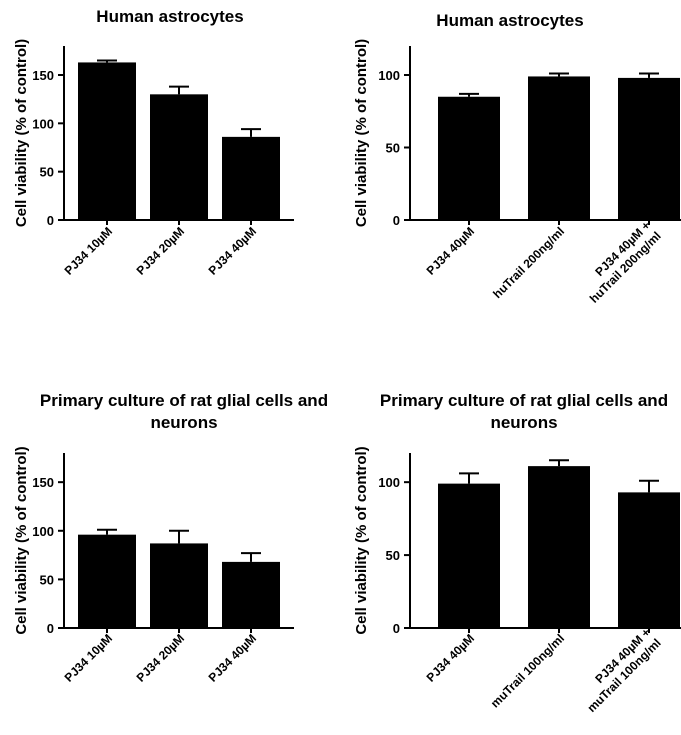 This screenshot has height=735, width=681. I want to click on category-label: PJ34 40µM +huTrail 200ng/ml, so click(619, 261).